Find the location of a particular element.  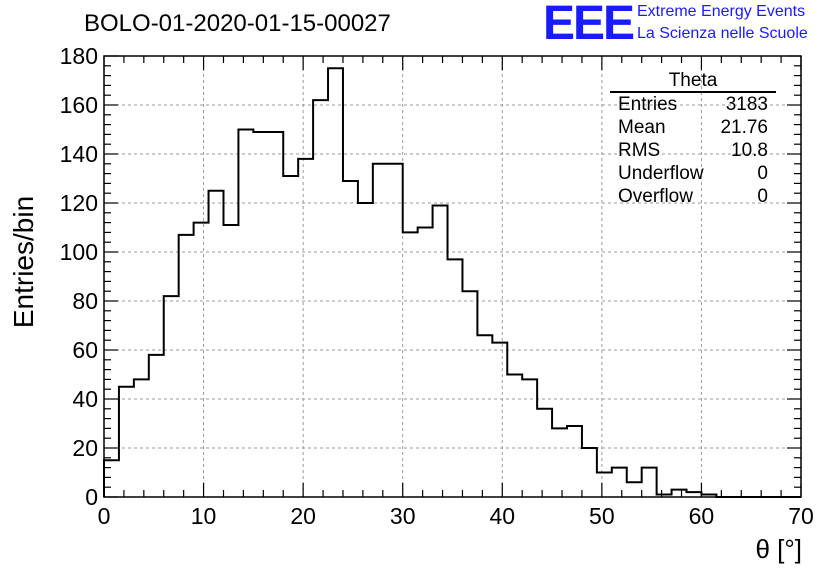

chart-title: BOLO-01-2020-01-15-00027 is located at coordinates (237, 23).